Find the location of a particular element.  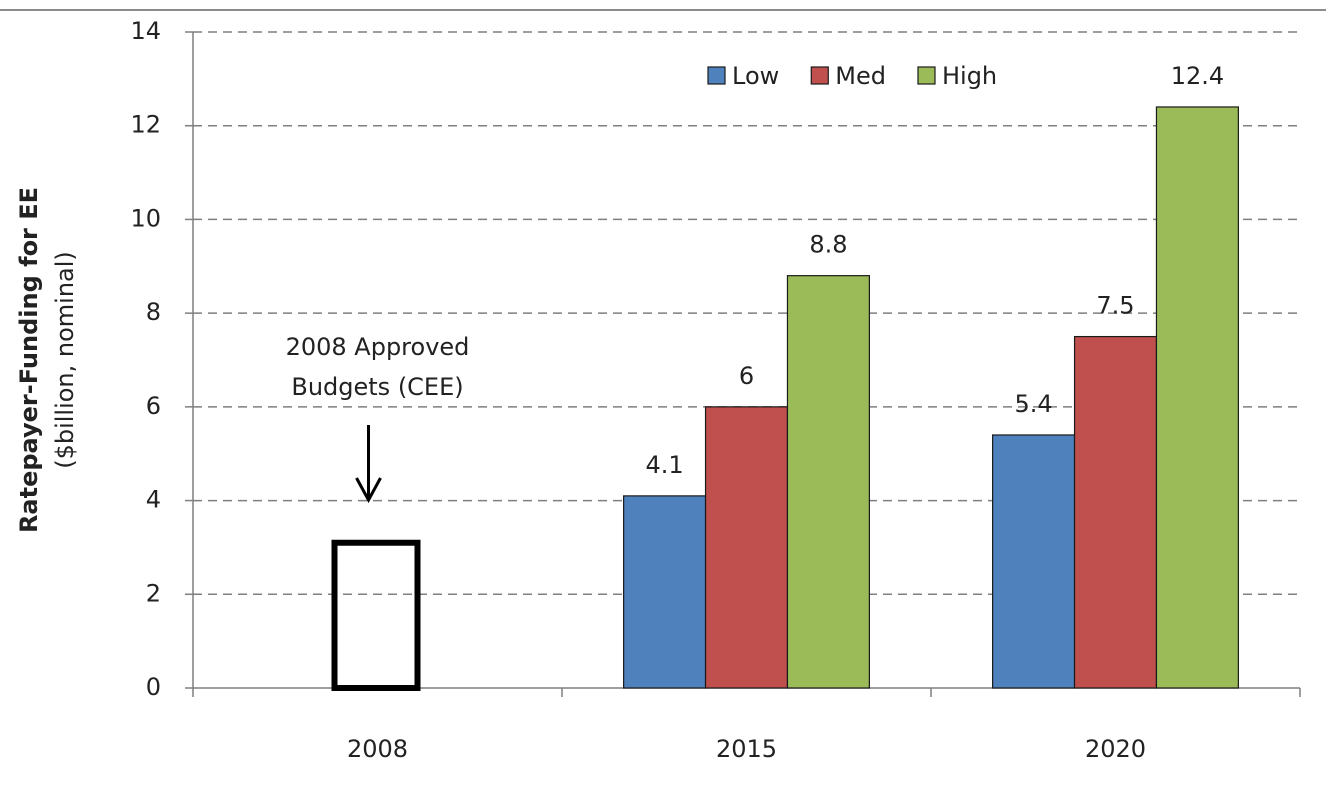

y-tick-label: 2 is located at coordinates (153, 593).